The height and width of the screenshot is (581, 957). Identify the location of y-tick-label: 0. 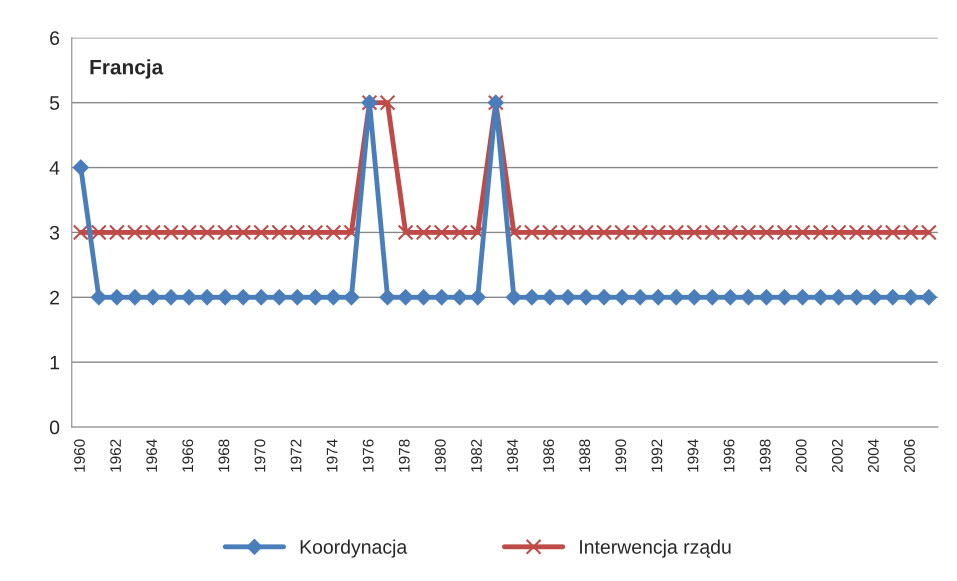
(55, 427).